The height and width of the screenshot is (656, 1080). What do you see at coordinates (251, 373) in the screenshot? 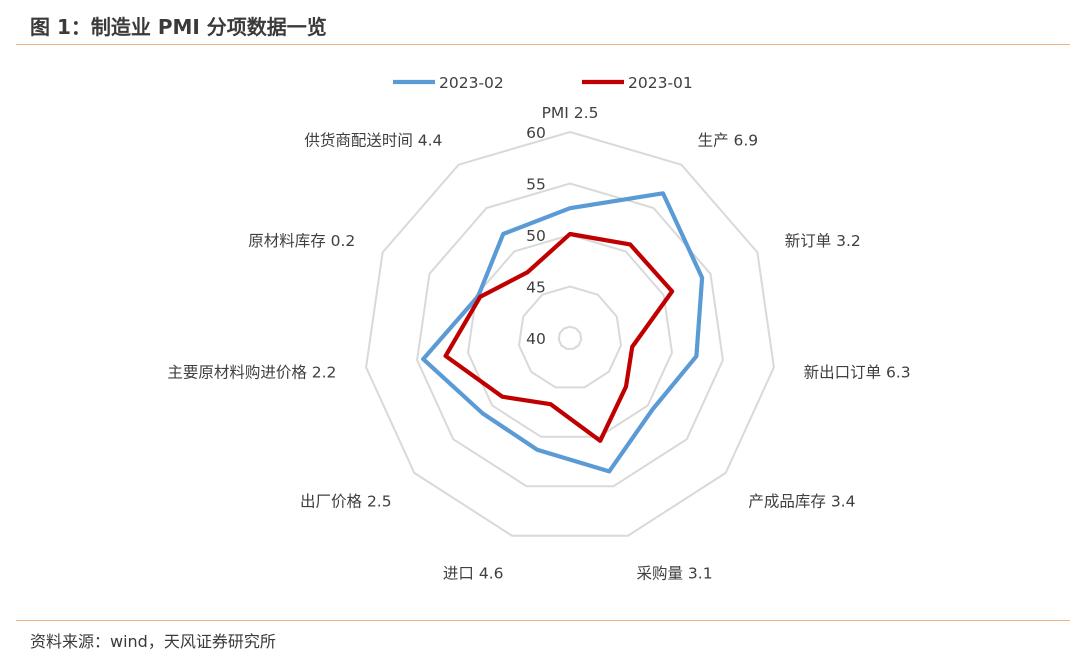
I see `category-label-8: 主要原材料购进价格 2.2` at bounding box center [251, 373].